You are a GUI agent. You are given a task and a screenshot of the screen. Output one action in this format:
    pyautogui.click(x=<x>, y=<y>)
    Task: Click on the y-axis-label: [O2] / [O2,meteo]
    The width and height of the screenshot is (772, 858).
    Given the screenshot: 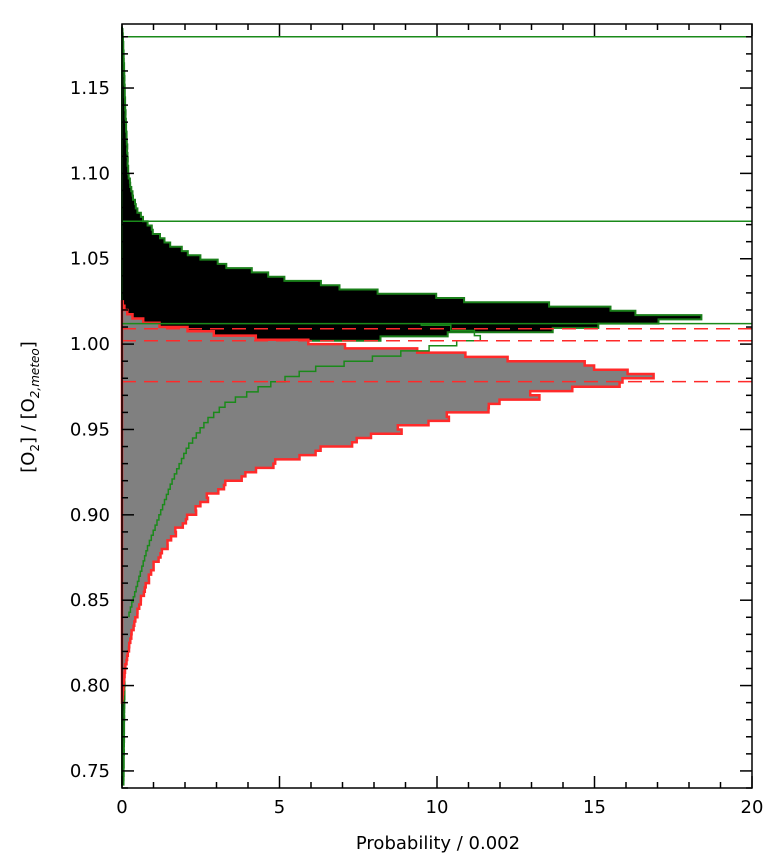 What is the action you would take?
    pyautogui.click(x=30, y=407)
    